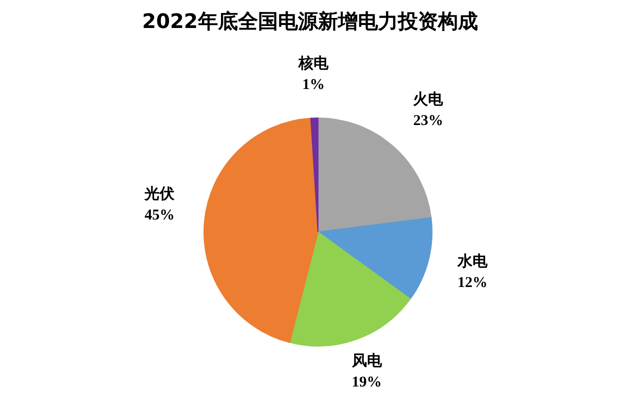 The image size is (620, 402). Describe the element at coordinates (313, 63) in the screenshot. I see `slice-label: 核电` at that location.